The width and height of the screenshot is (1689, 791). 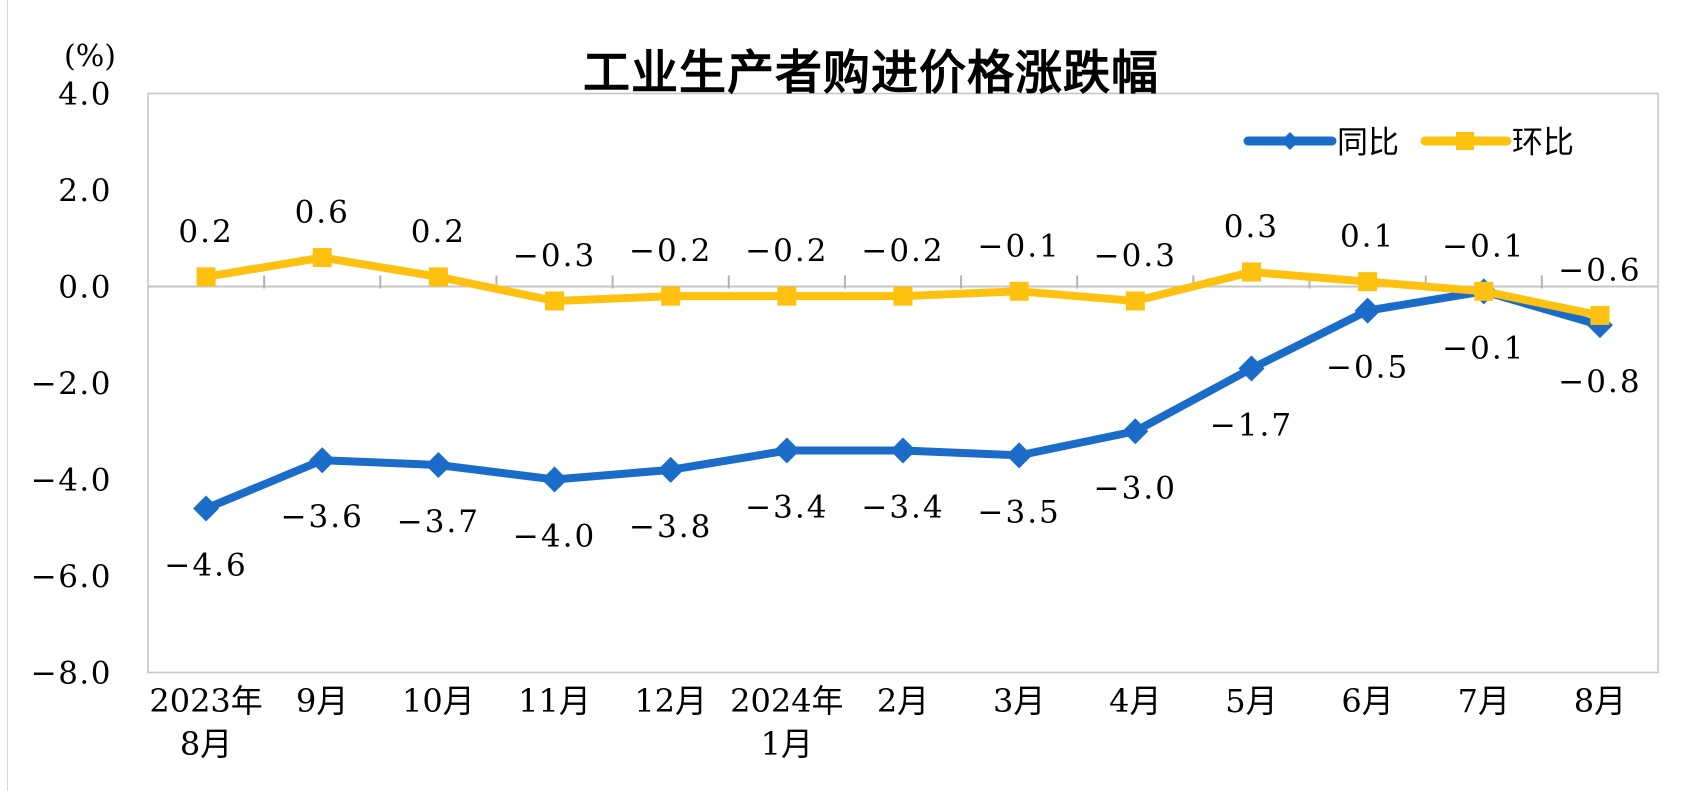 I want to click on x-axis-label: 5月, so click(x=1251, y=701).